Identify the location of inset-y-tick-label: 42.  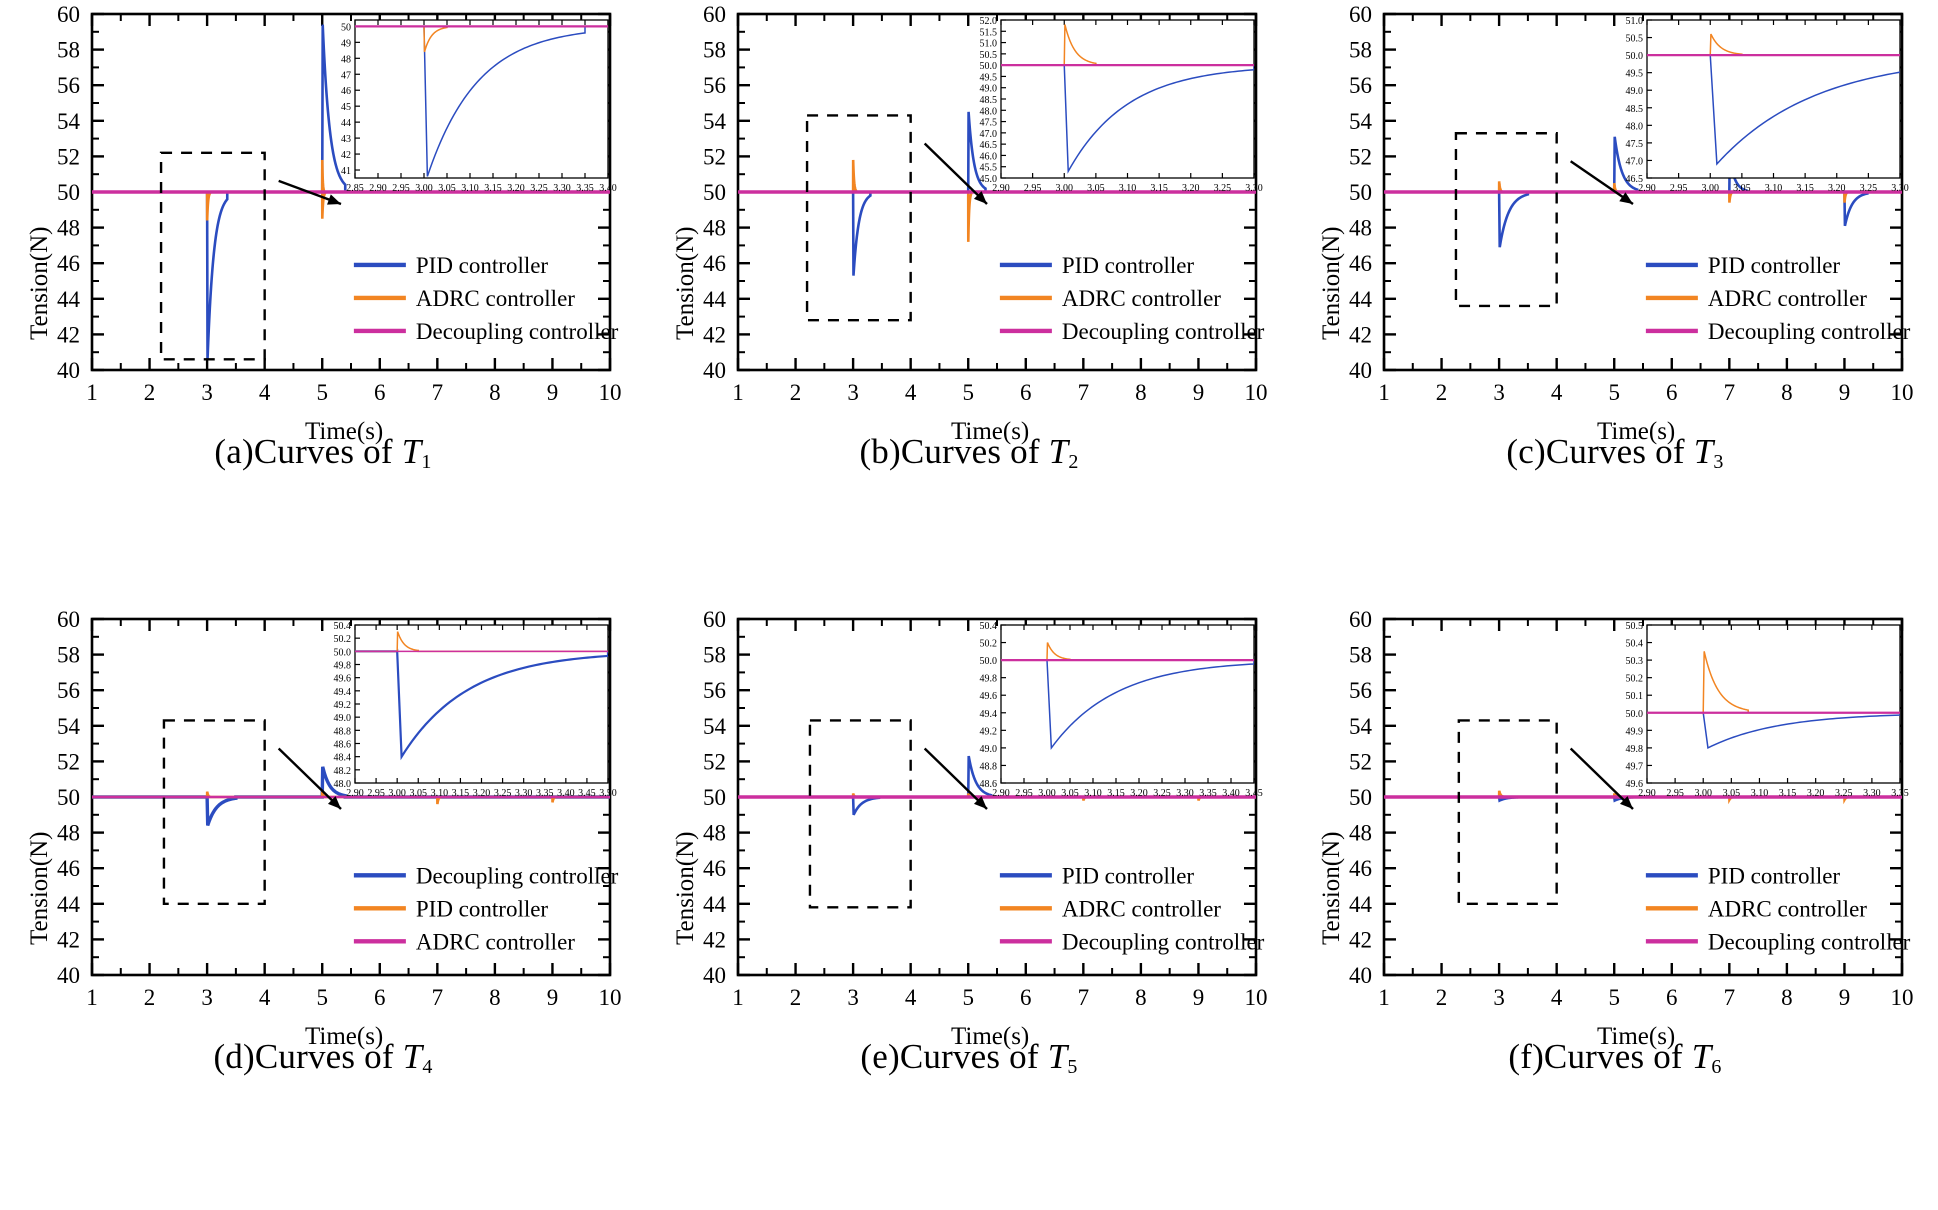
(346, 155).